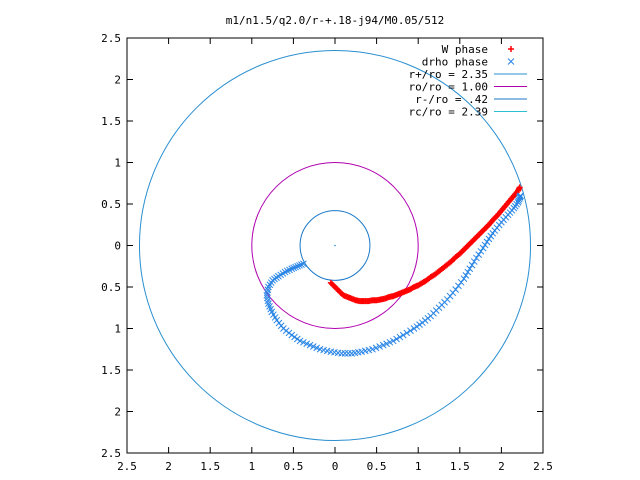  What do you see at coordinates (448, 74) in the screenshot?
I see `legend-label: r+/ro = 2.35` at bounding box center [448, 74].